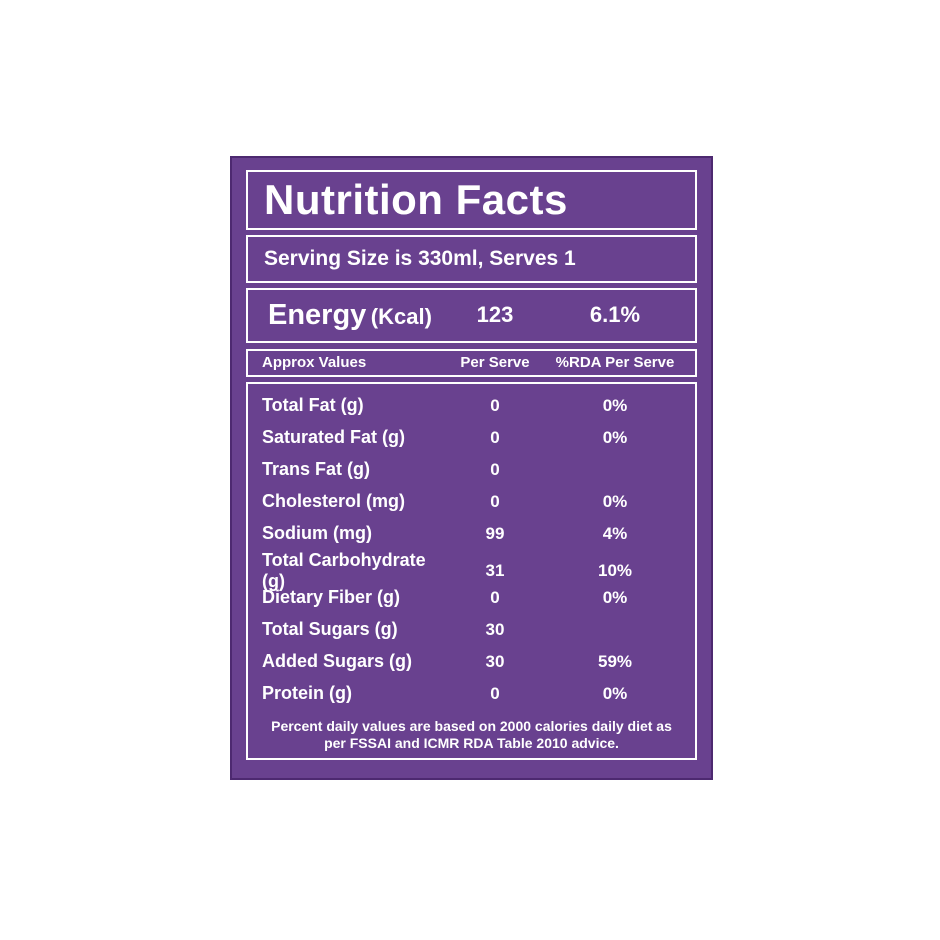 The height and width of the screenshot is (940, 940). Describe the element at coordinates (615, 533) in the screenshot. I see `rda-value: 4%` at that location.